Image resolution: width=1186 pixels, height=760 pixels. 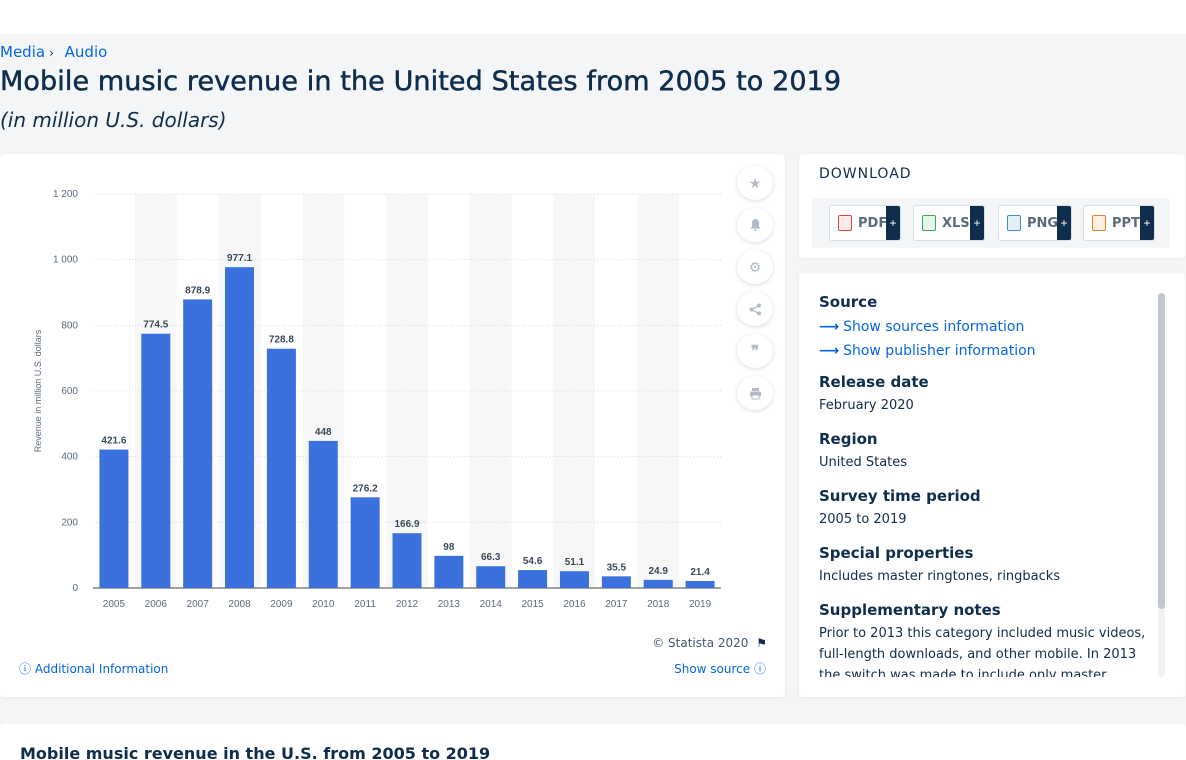 I want to click on x-tick-label: 2013, so click(x=449, y=604).